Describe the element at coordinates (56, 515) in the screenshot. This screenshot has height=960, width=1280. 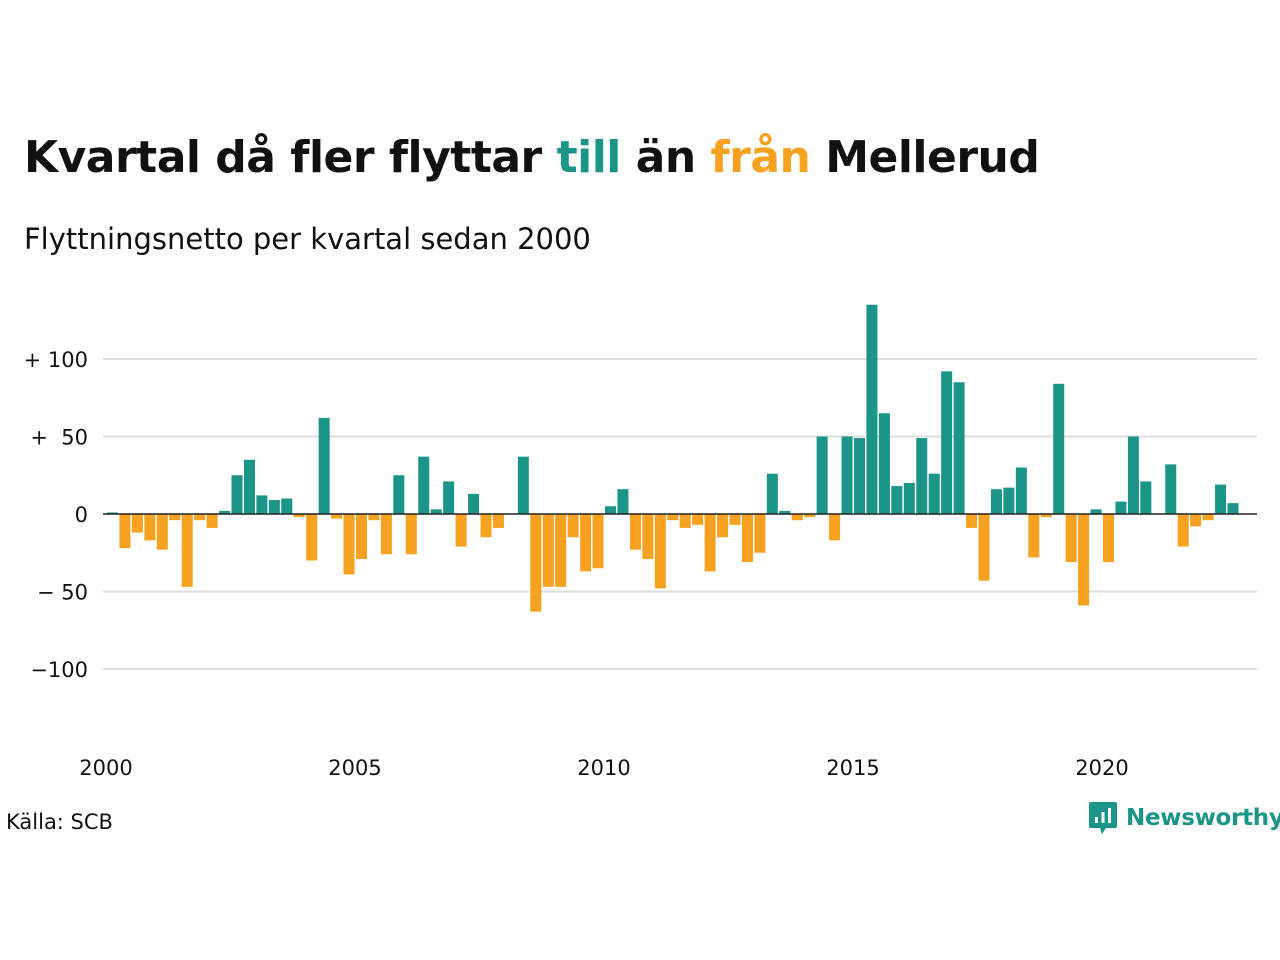
I see `y-axis-labels: + 100 + 50 0 − 50 −100` at that location.